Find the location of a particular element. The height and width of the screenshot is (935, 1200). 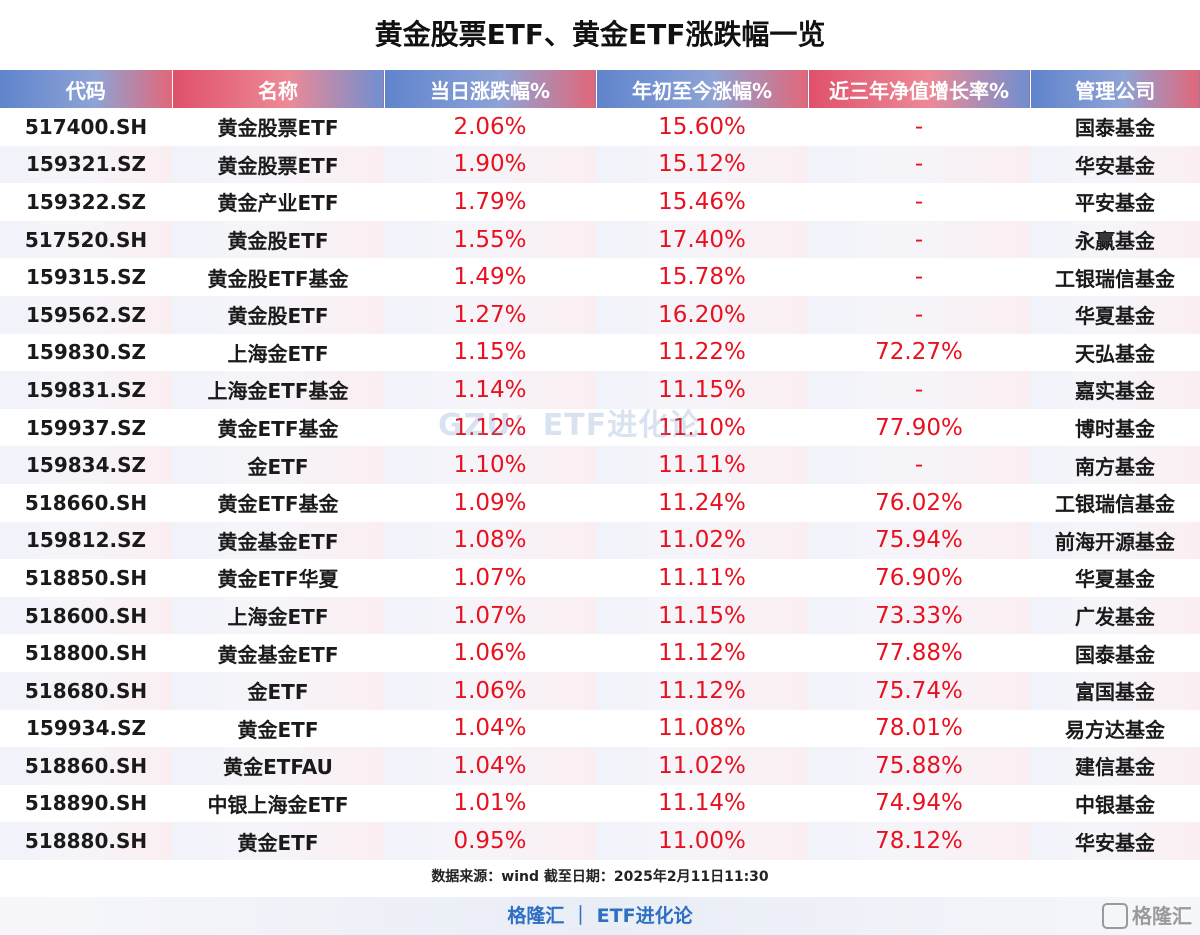

cell-code: 518600.SH is located at coordinates (86, 615).